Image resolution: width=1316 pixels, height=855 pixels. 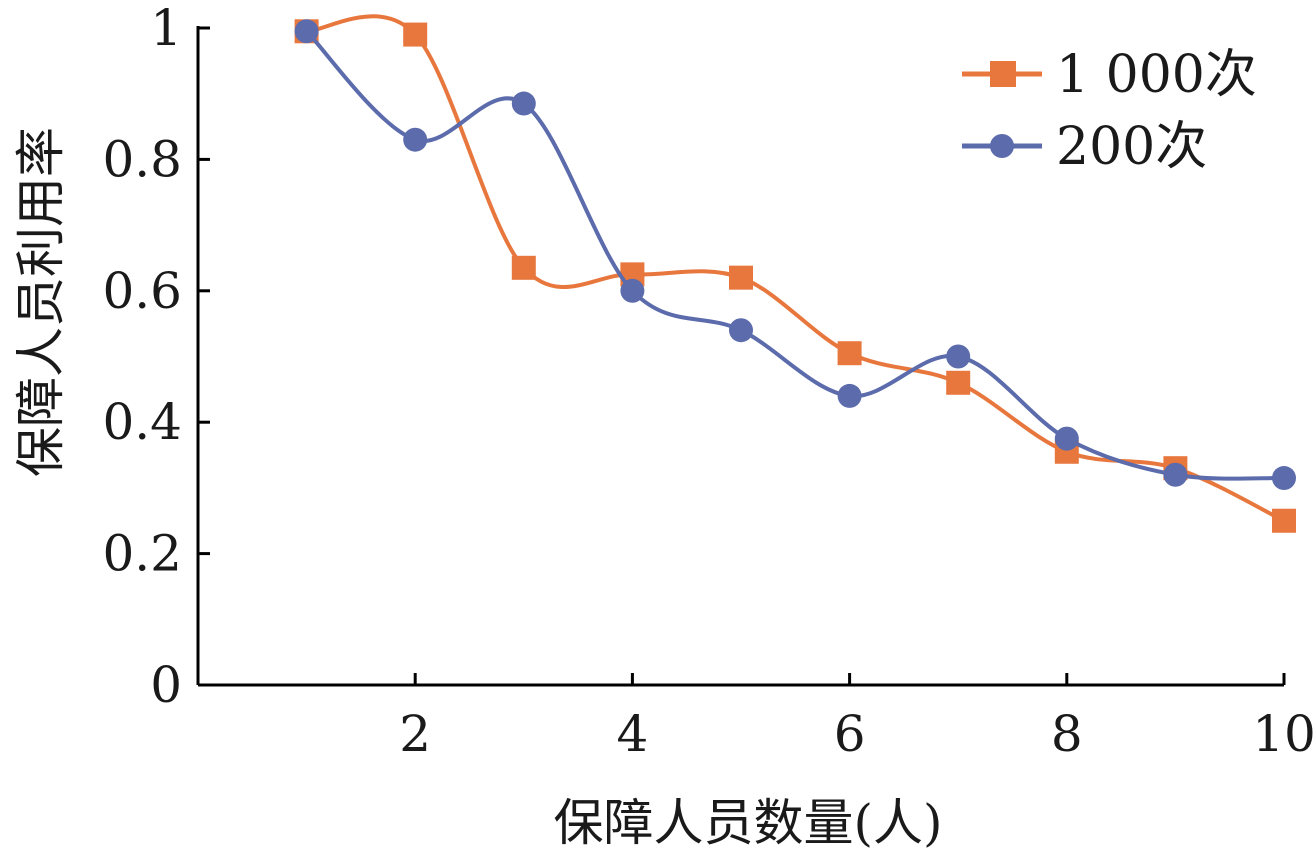 I want to click on y-tick-label: 1, so click(x=166, y=28).